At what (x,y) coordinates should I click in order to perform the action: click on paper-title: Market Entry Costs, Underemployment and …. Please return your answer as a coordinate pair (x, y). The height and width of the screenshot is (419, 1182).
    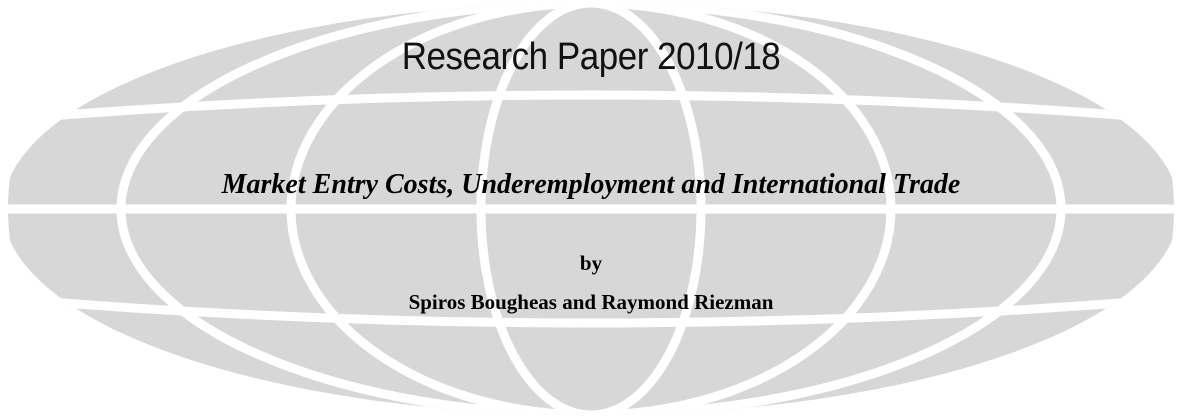
    Looking at the image, I should click on (591, 184).